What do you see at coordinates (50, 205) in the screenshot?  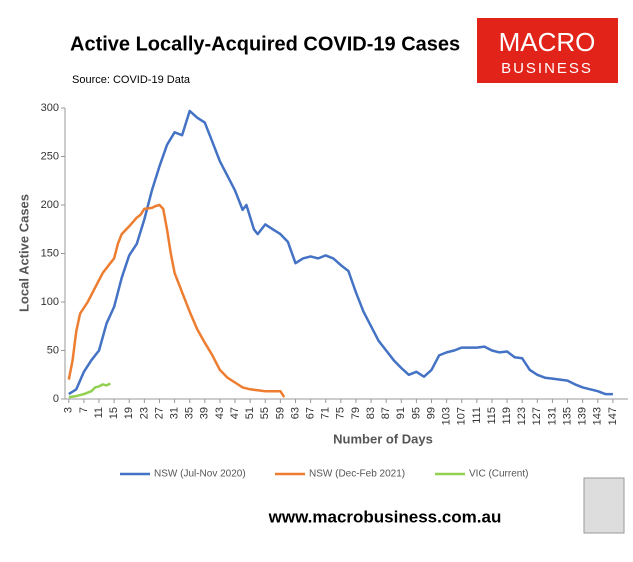 I see `y-tick-label: 200` at bounding box center [50, 205].